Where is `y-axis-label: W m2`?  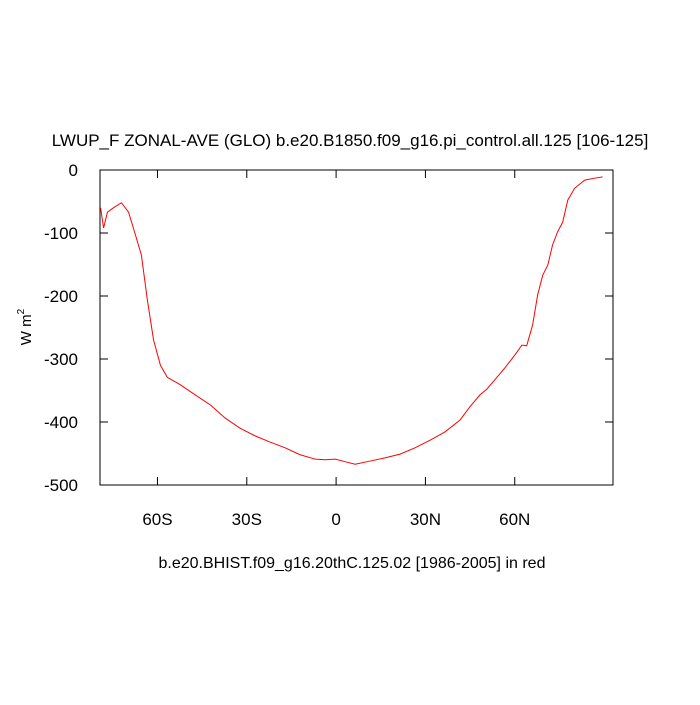
y-axis-label: W m2 is located at coordinates (25, 326).